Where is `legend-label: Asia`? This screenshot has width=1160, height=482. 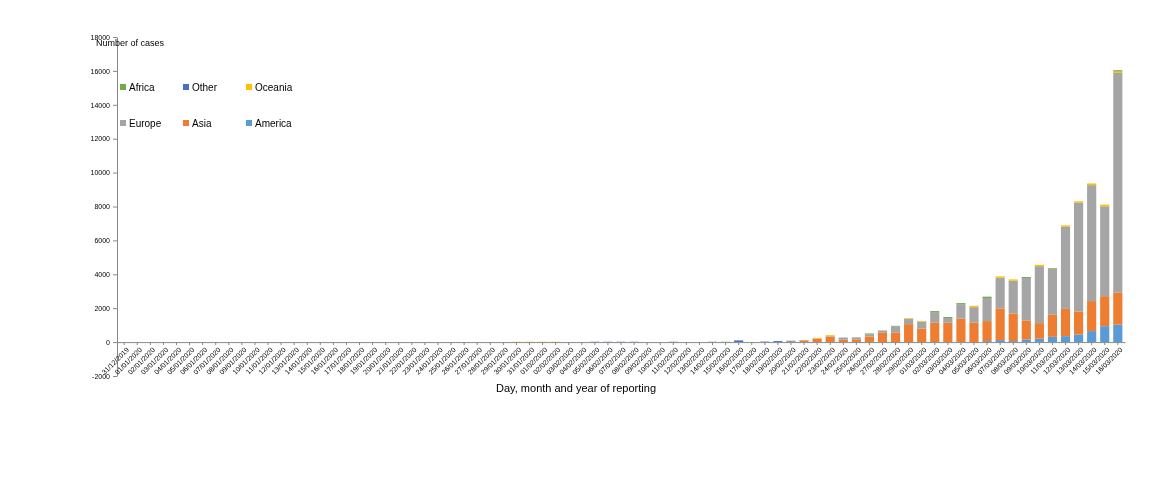 legend-label: Asia is located at coordinates (202, 123).